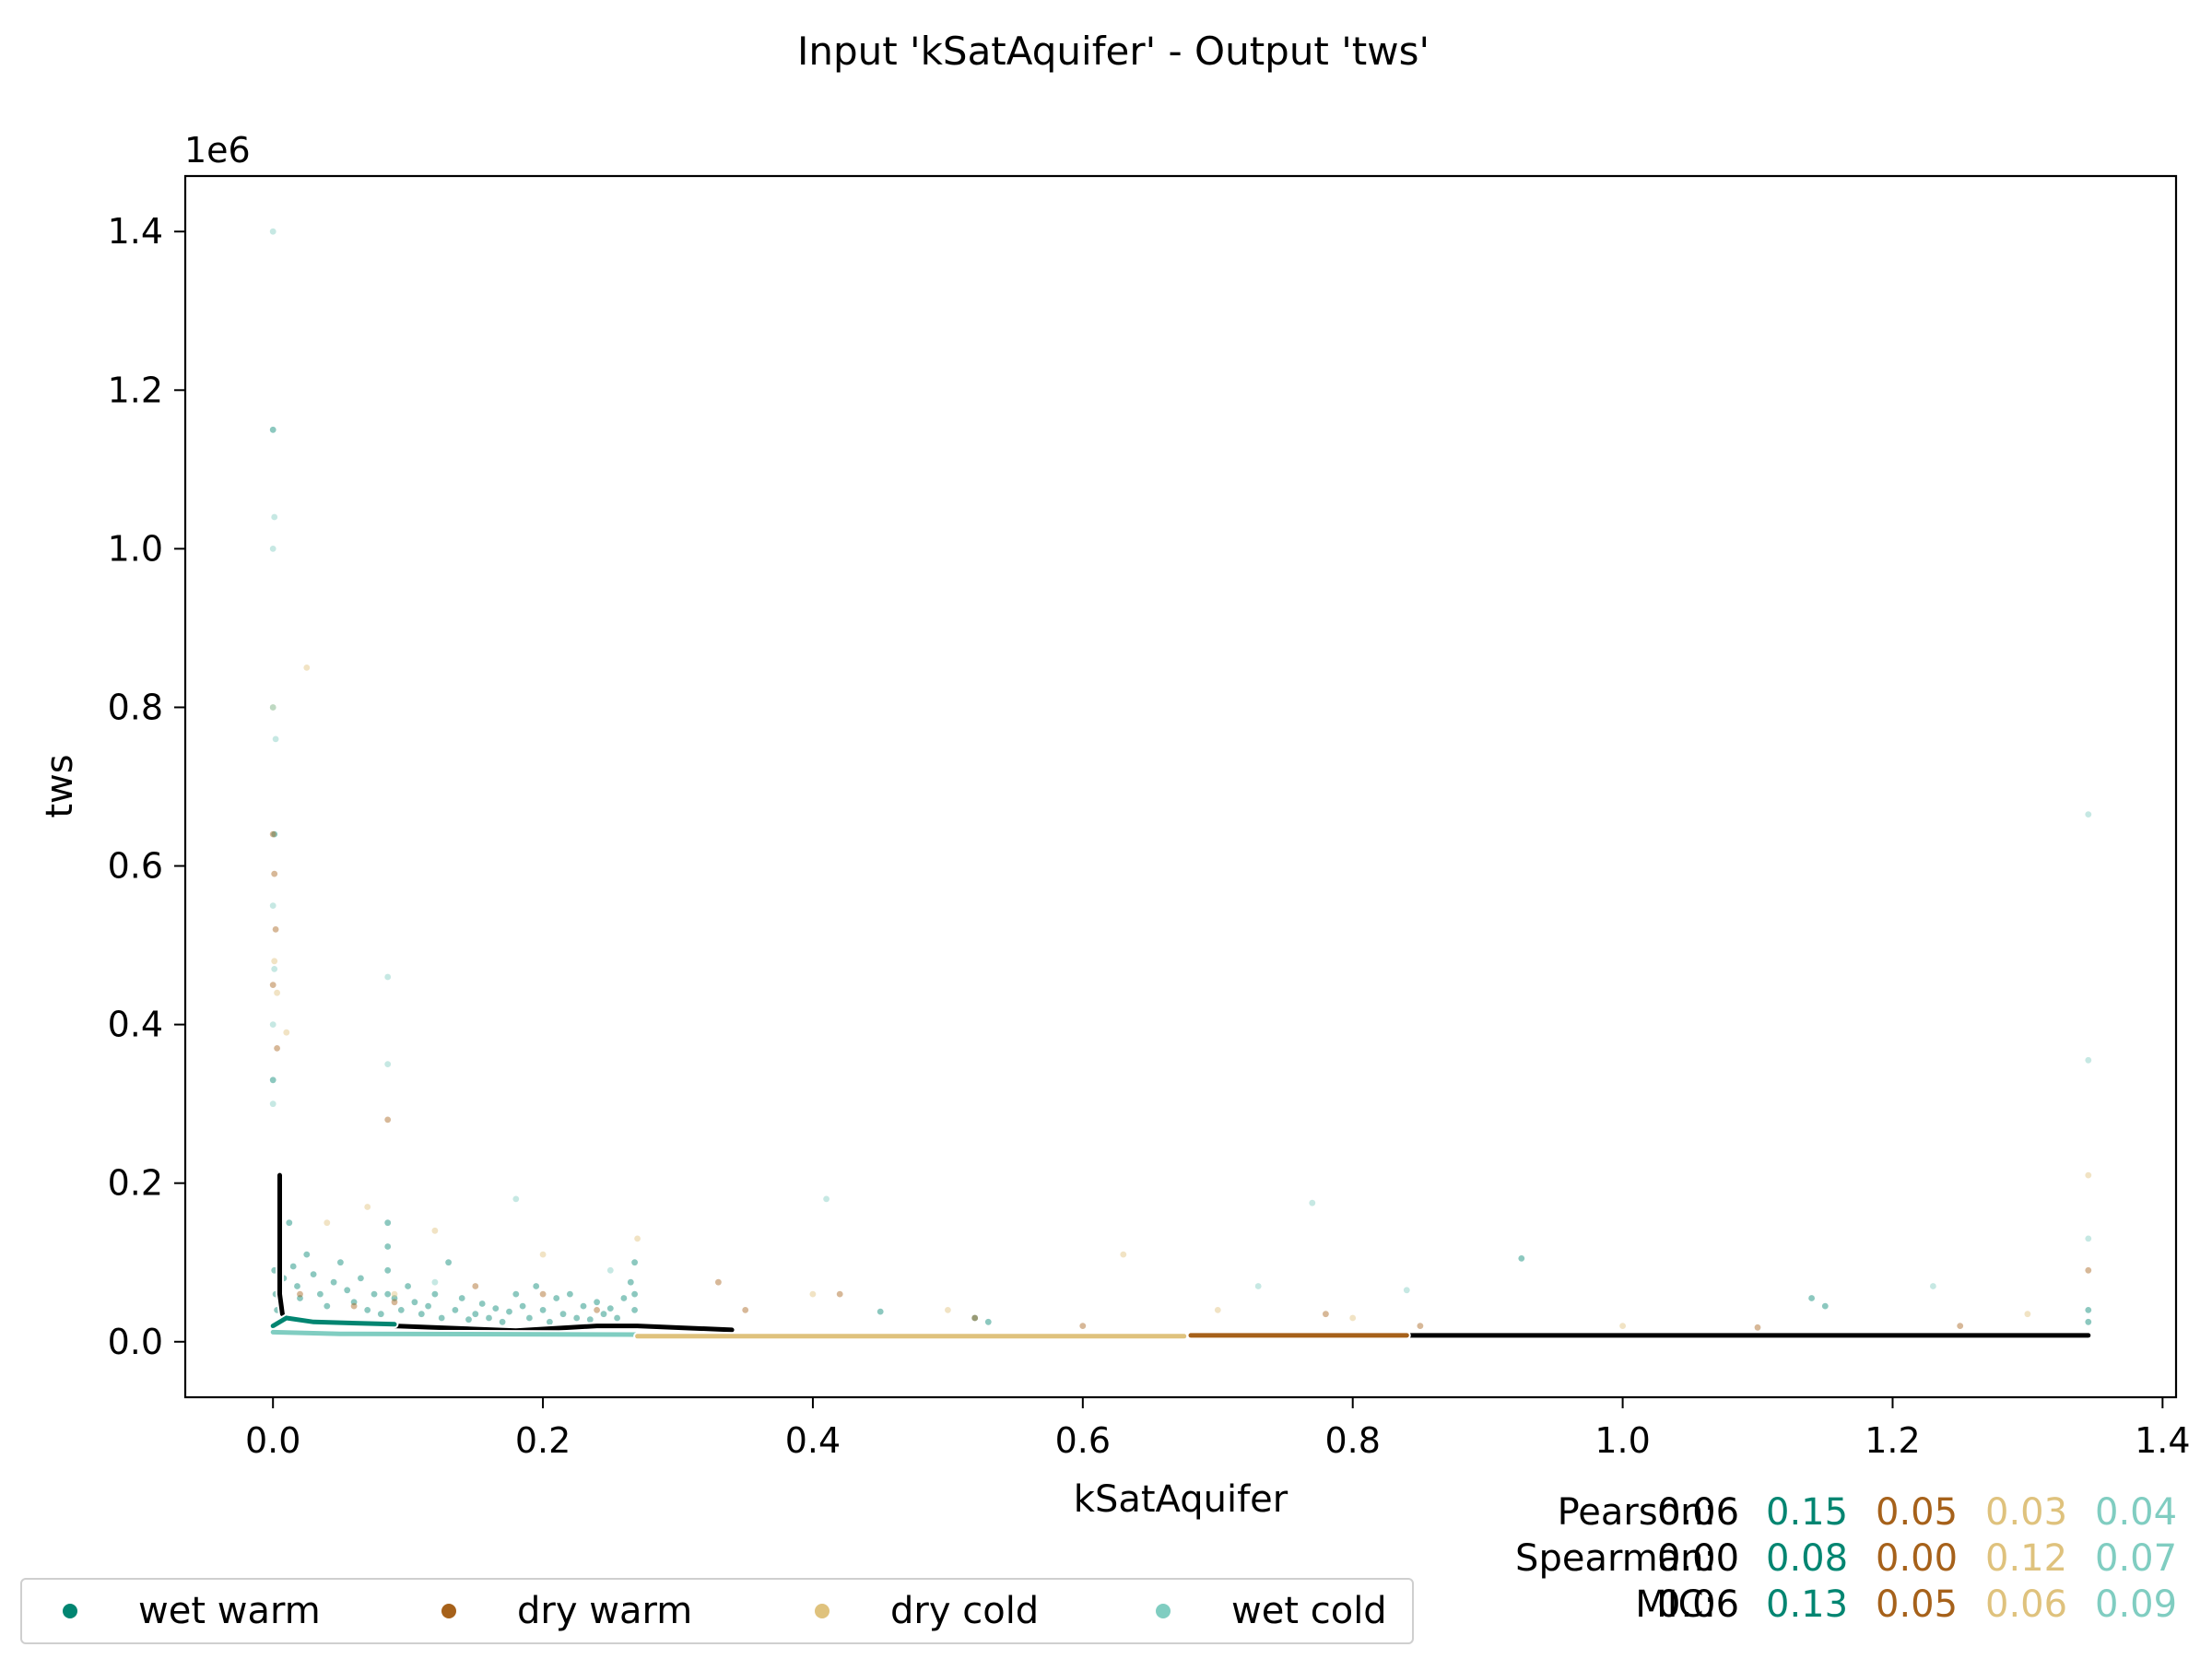  I want to click on y-tick-label: 0.2, so click(135, 1183).